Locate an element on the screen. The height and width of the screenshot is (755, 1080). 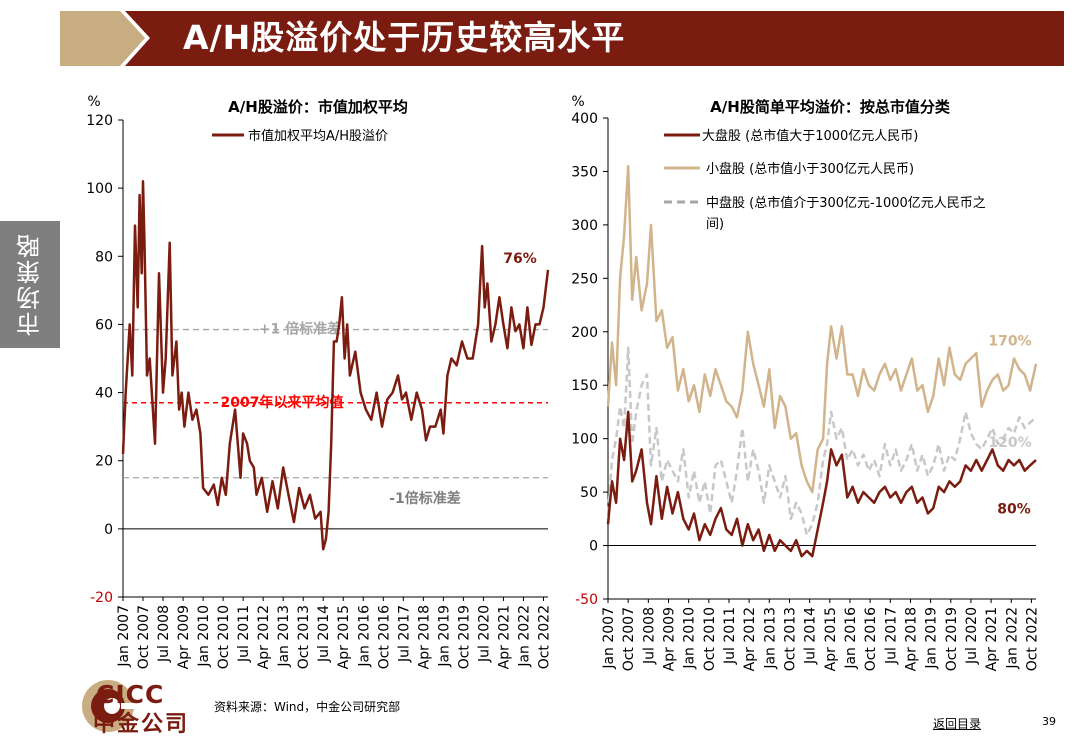
legend-mid-label: 中盘股 (总市值介于300亿元-1000亿元人民币之 is located at coordinates (846, 203).